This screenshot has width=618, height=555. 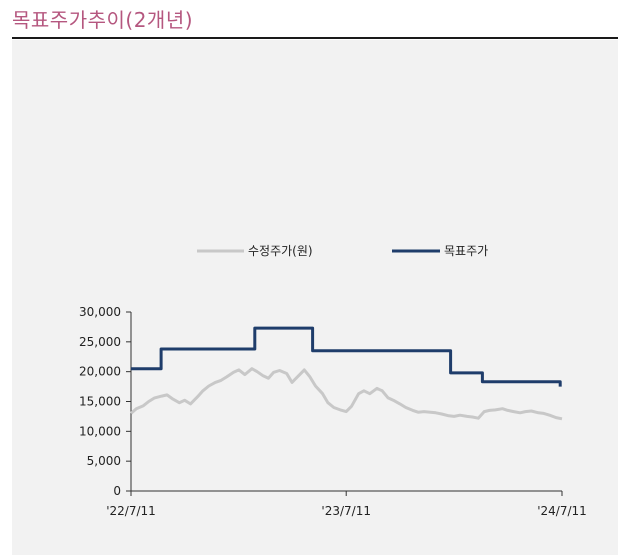 I want to click on title-divider, so click(x=315, y=38).